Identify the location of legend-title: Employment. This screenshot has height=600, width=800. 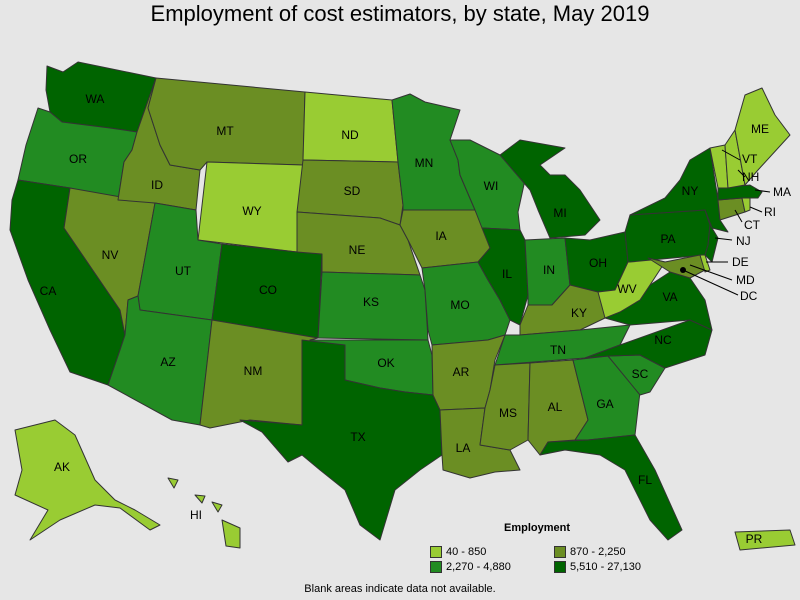
(537, 528).